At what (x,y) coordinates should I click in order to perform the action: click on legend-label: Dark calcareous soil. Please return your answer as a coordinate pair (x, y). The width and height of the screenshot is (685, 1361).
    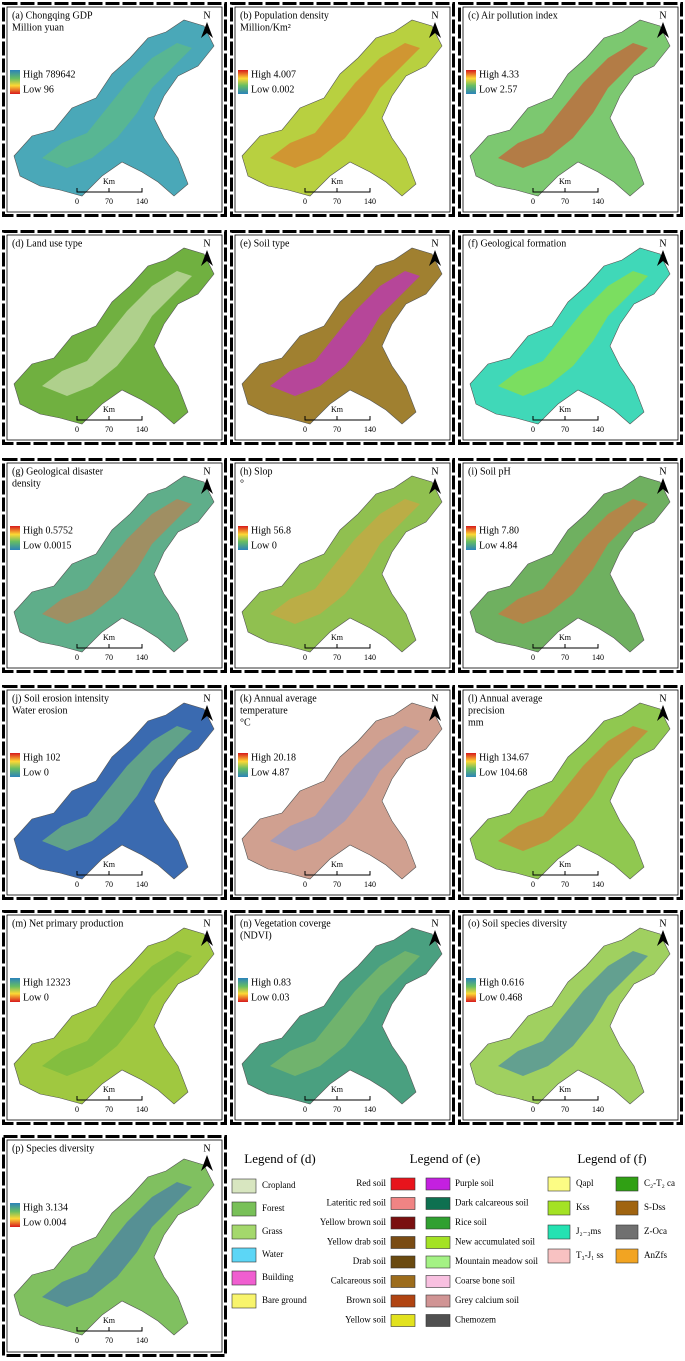
    Looking at the image, I should click on (492, 1203).